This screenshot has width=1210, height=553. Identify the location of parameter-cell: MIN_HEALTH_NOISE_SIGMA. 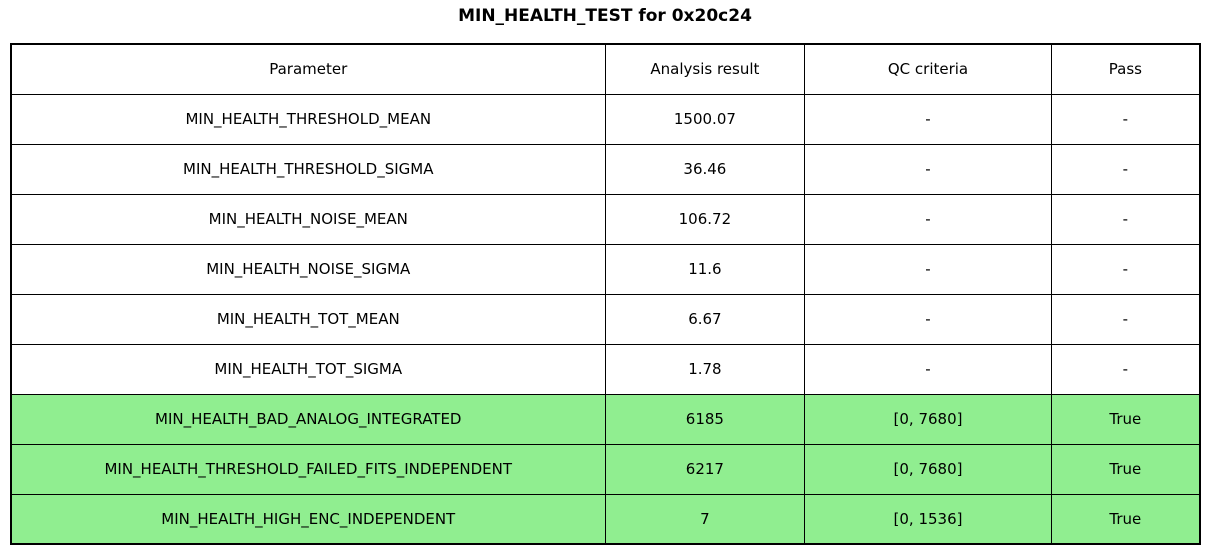
(308, 269).